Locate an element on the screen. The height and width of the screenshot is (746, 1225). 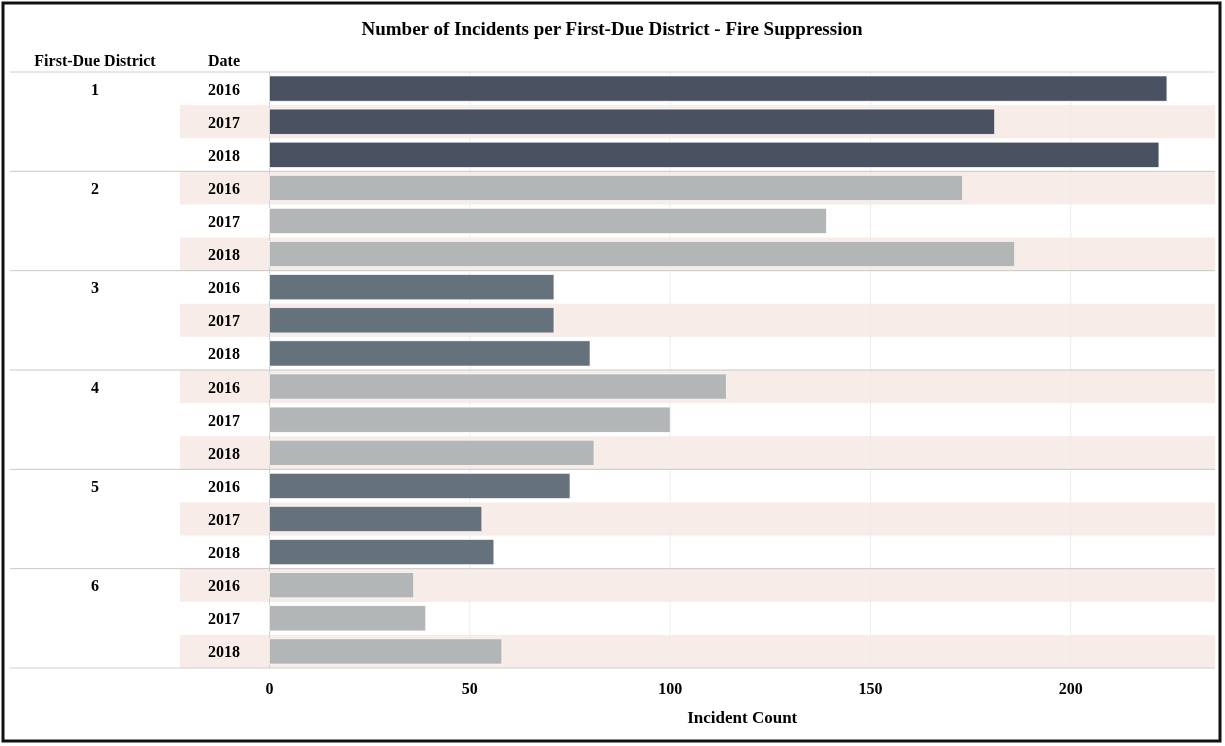
text: 1 is located at coordinates (95, 89).